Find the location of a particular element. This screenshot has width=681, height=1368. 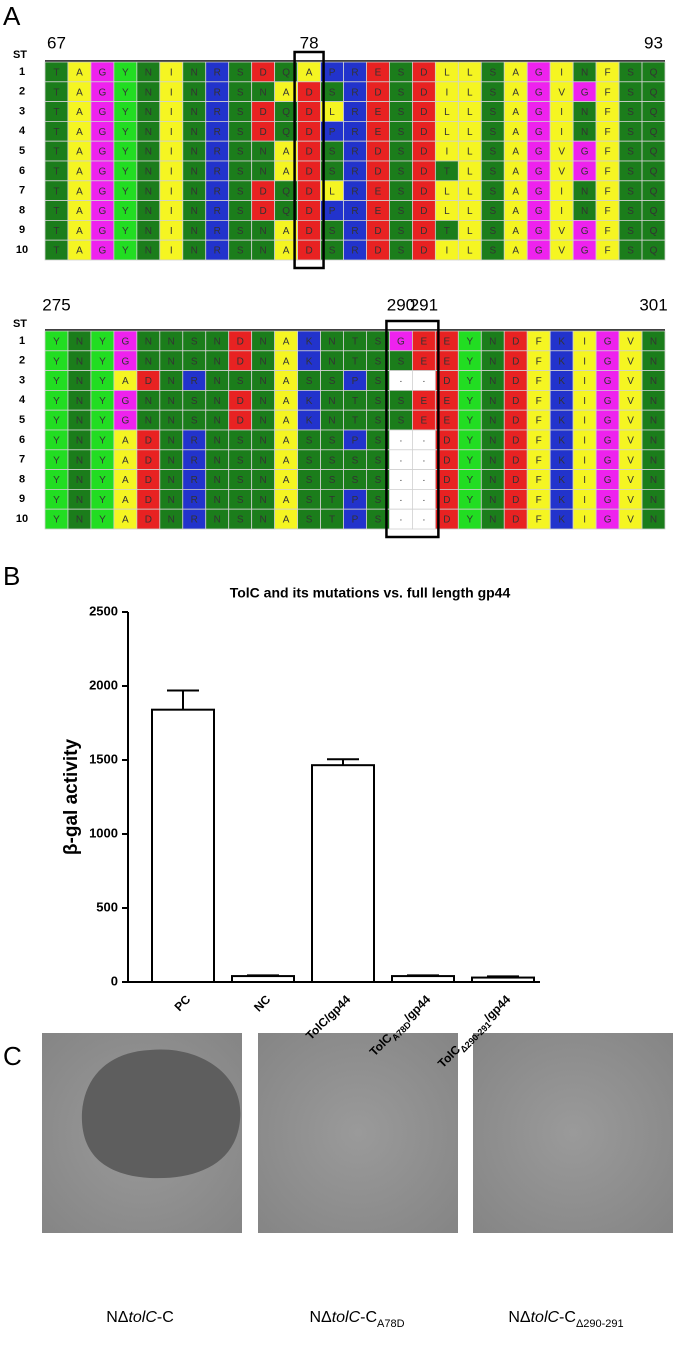

st-number: 6 is located at coordinates (22, 171).